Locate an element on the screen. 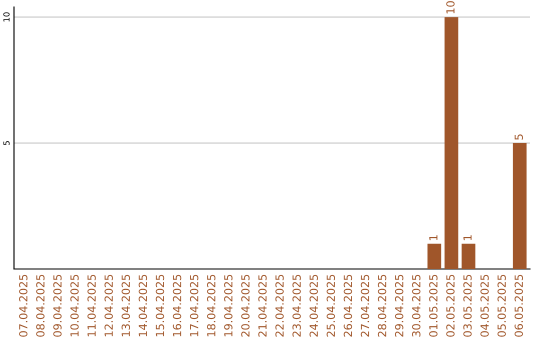 This screenshot has height=340, width=540. x-tick-label: 27.04.2025 is located at coordinates (365, 305).